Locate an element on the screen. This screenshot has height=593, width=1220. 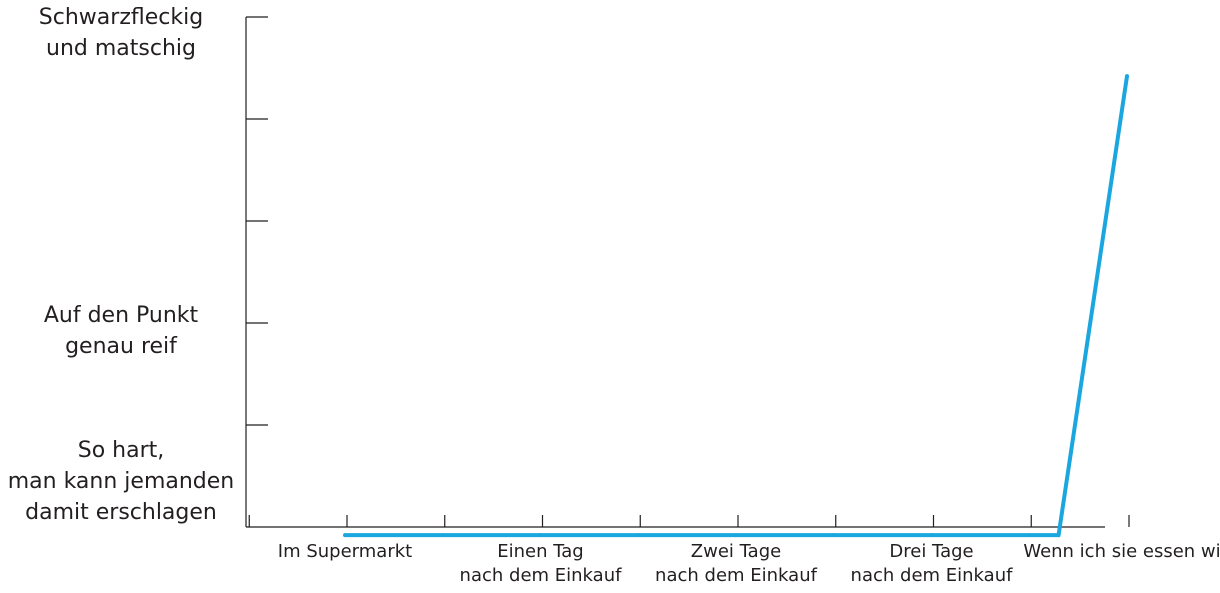
x-ticks is located at coordinates (689, 521).